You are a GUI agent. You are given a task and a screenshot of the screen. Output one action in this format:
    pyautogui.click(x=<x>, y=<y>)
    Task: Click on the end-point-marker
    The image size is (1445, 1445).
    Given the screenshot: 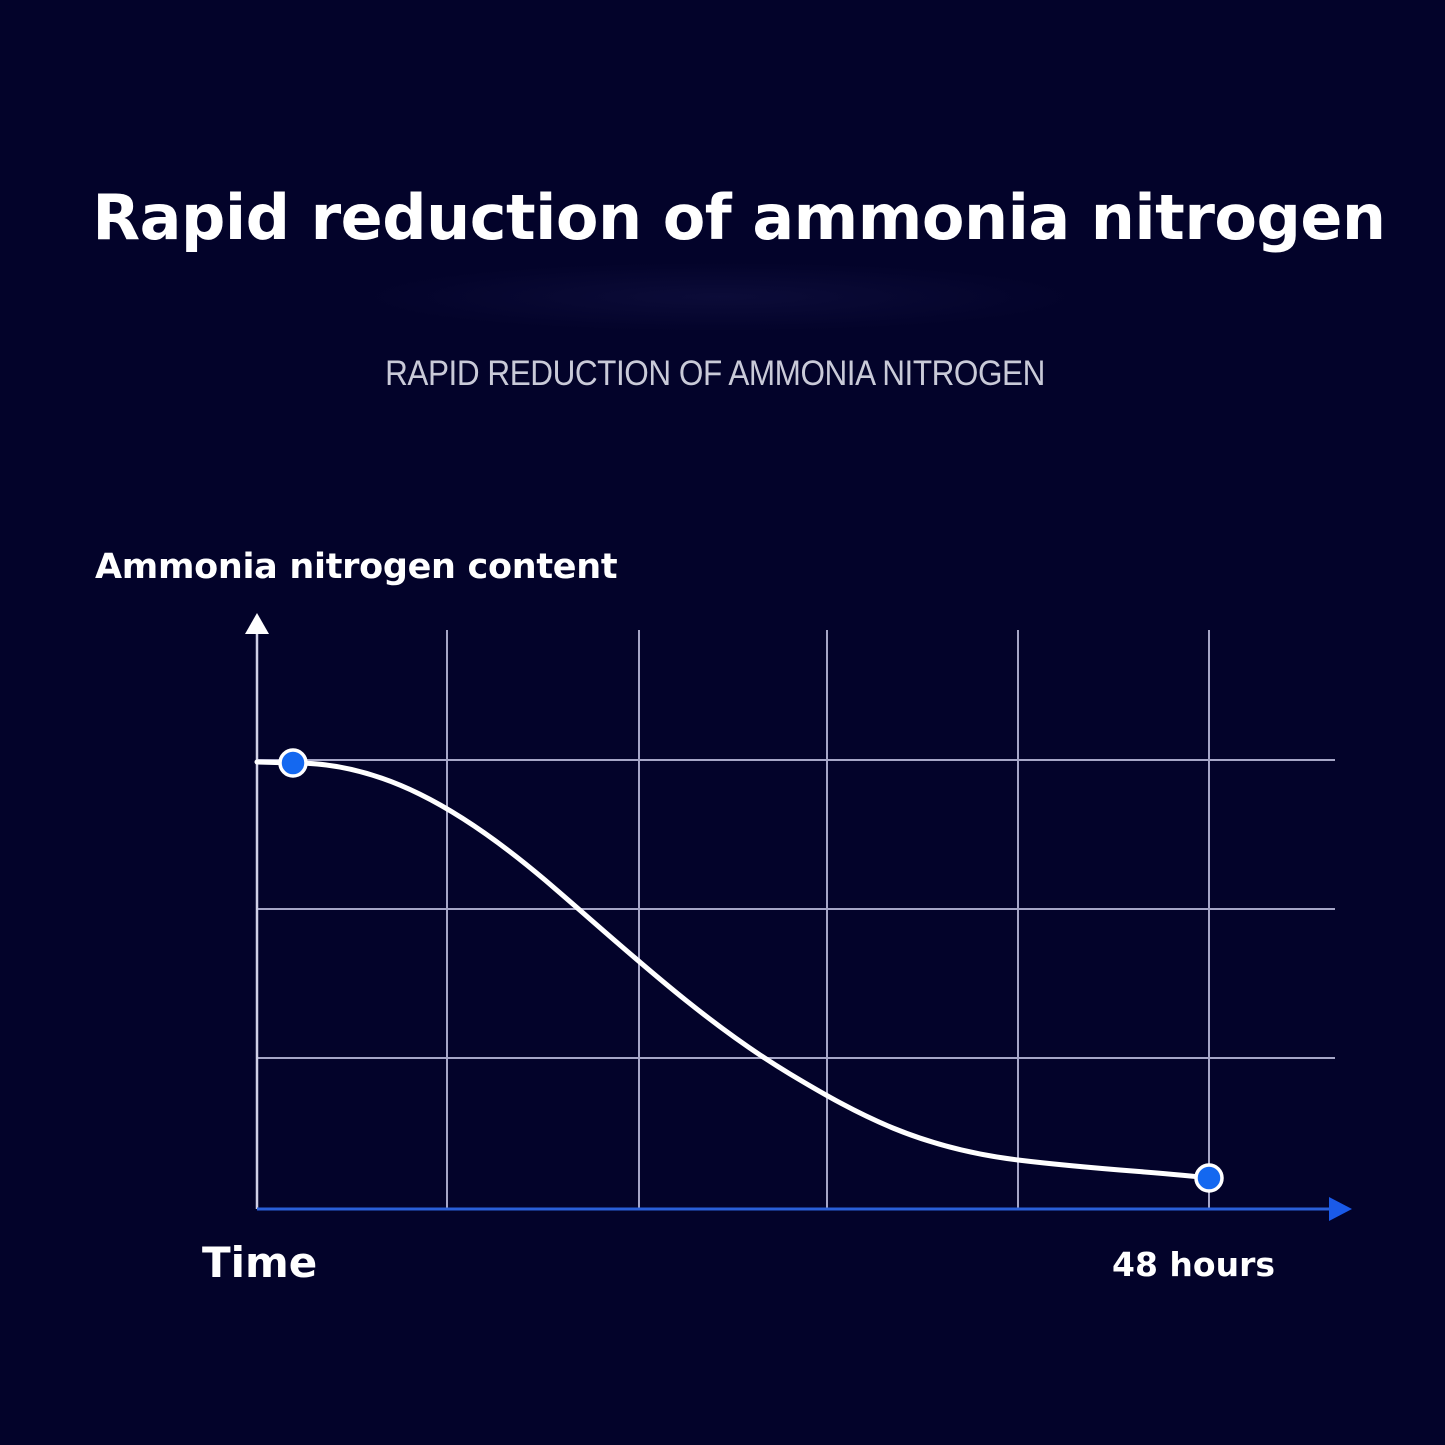 What is the action you would take?
    pyautogui.click(x=1209, y=1178)
    